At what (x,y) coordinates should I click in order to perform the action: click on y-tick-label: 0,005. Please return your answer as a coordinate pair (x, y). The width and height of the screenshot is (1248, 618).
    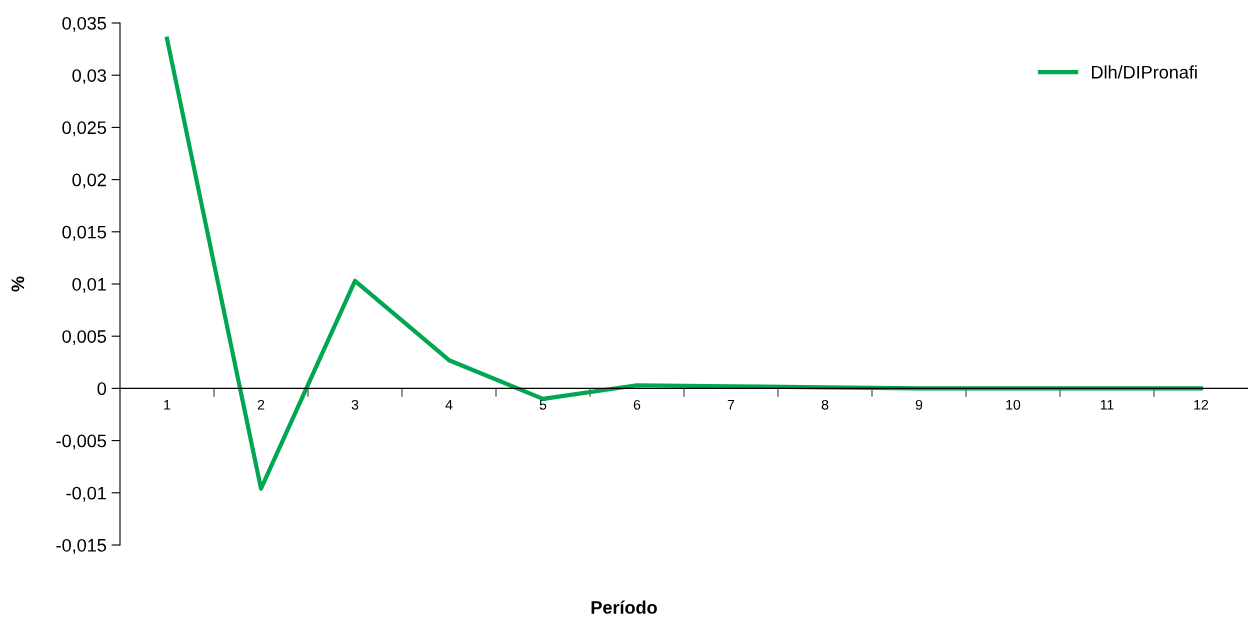
    Looking at the image, I should click on (84, 338).